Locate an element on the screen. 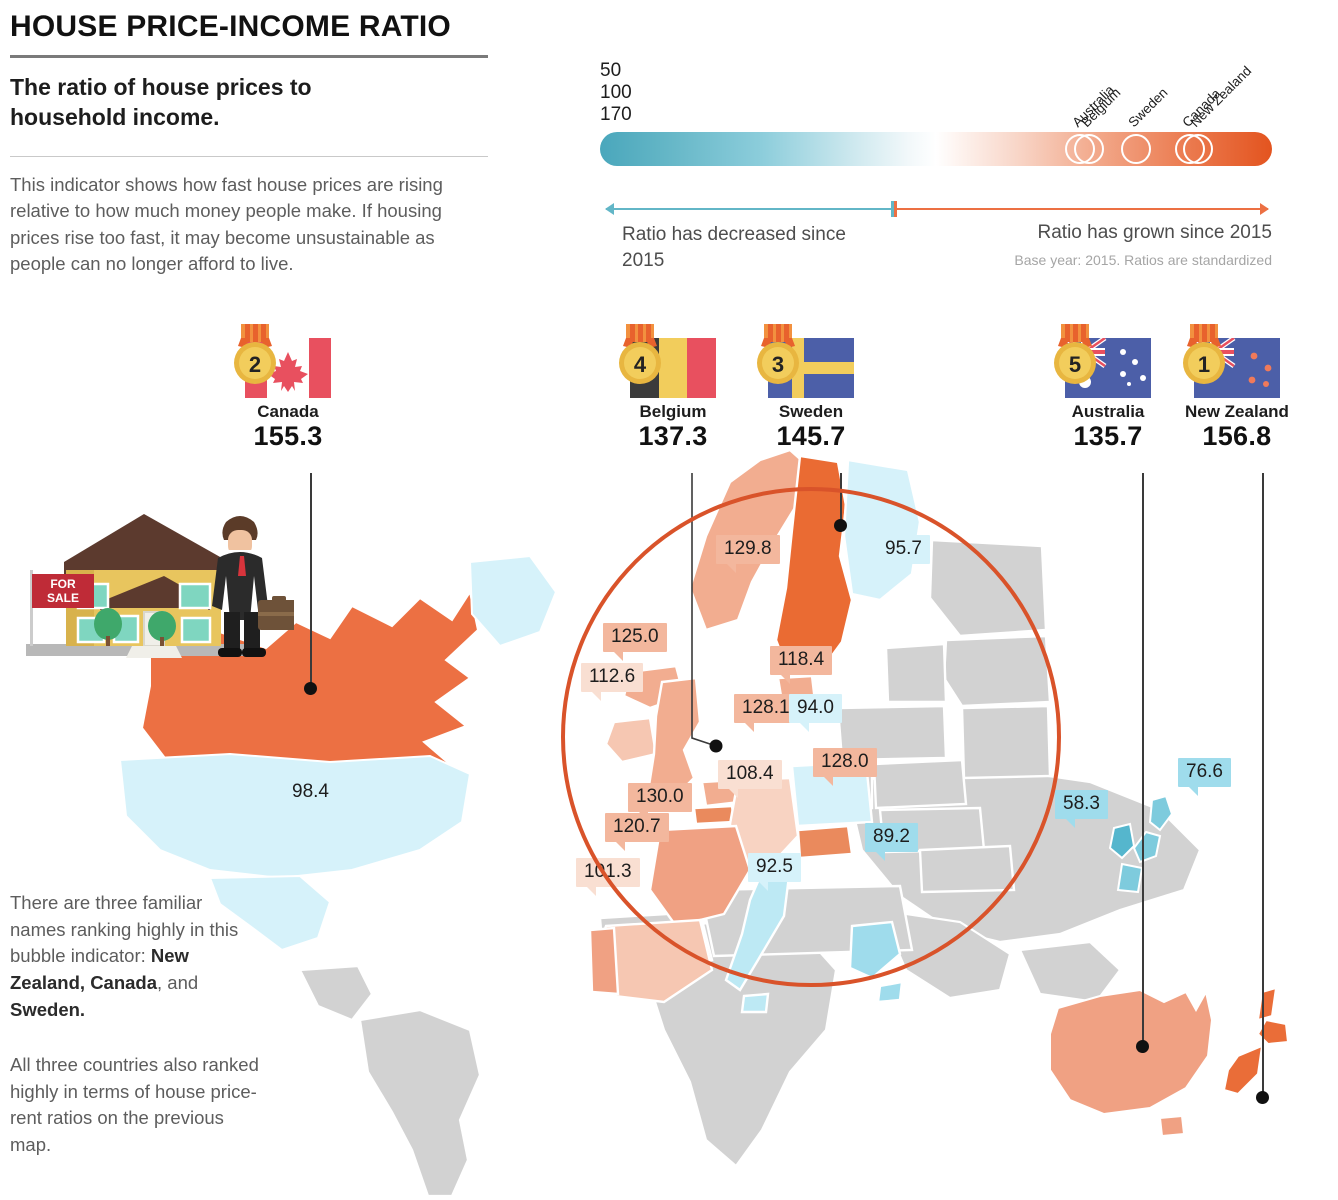 The width and height of the screenshot is (1338, 1200). map-label-italy: 92.5 is located at coordinates (774, 872).